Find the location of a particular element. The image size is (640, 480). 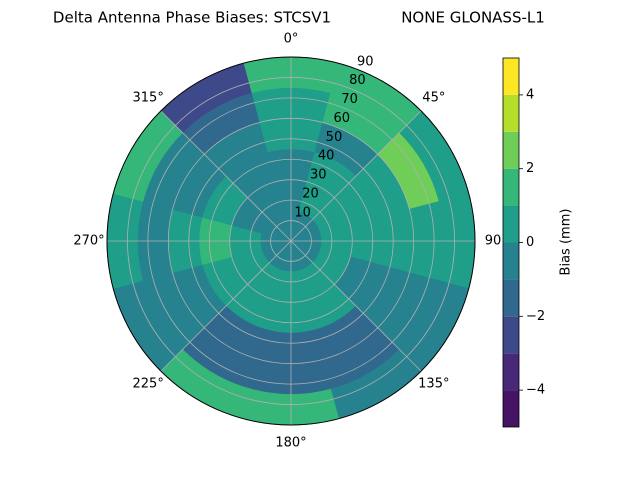

theta-tick-label: 180° is located at coordinates (290, 443).